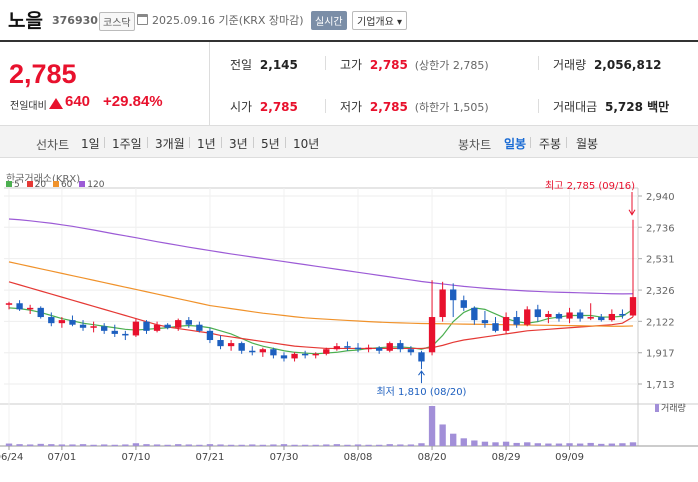 This screenshot has width=698, height=482. I want to click on x-tick-label: 09/09, so click(569, 457).